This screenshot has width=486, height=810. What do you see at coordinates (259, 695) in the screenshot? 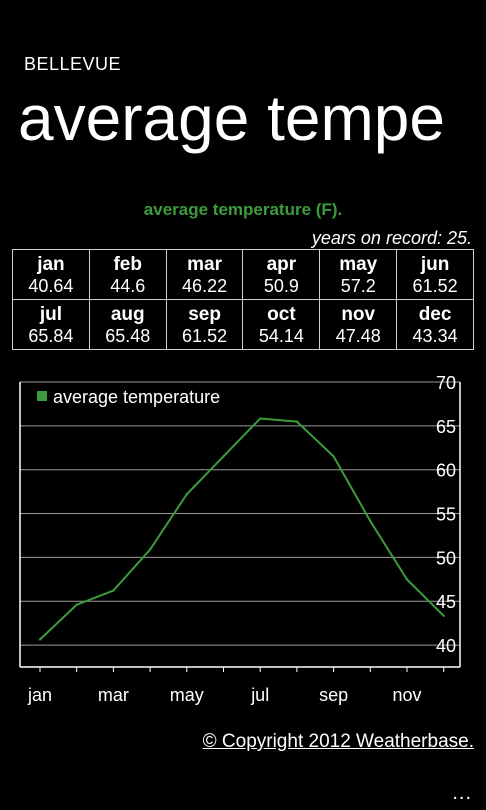
I see `x-tick-label: jul` at bounding box center [259, 695].